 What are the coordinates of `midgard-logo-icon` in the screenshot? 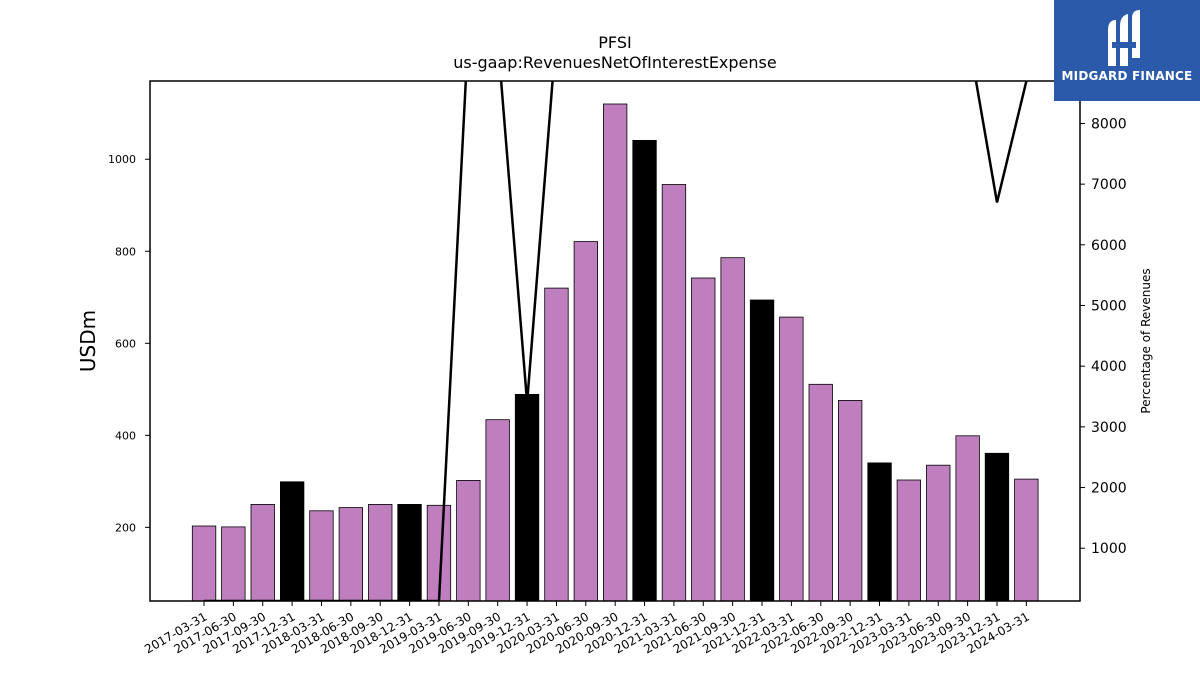 It's located at (1124, 38).